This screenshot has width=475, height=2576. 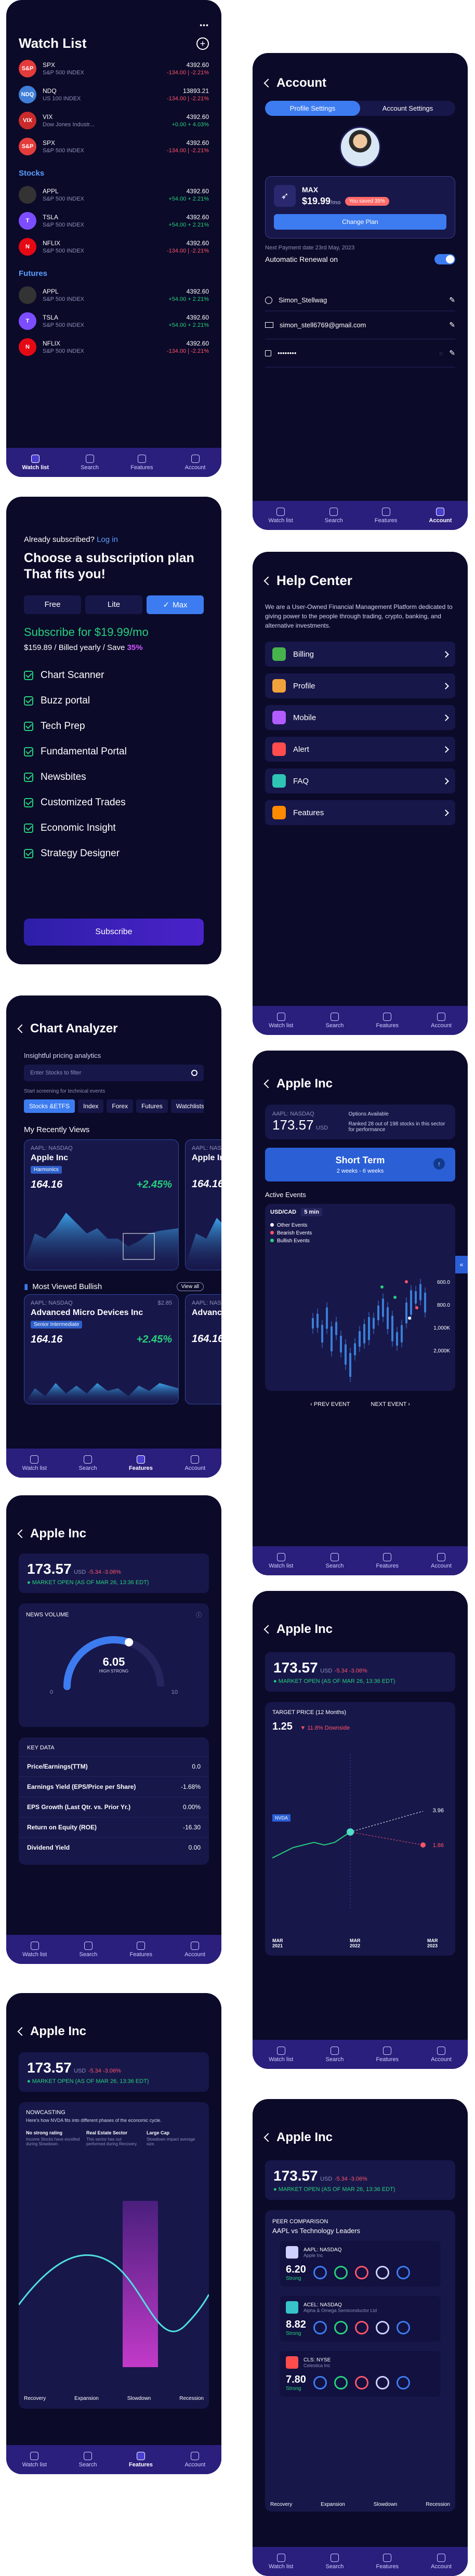 I want to click on chip: Forex, so click(x=120, y=1106).